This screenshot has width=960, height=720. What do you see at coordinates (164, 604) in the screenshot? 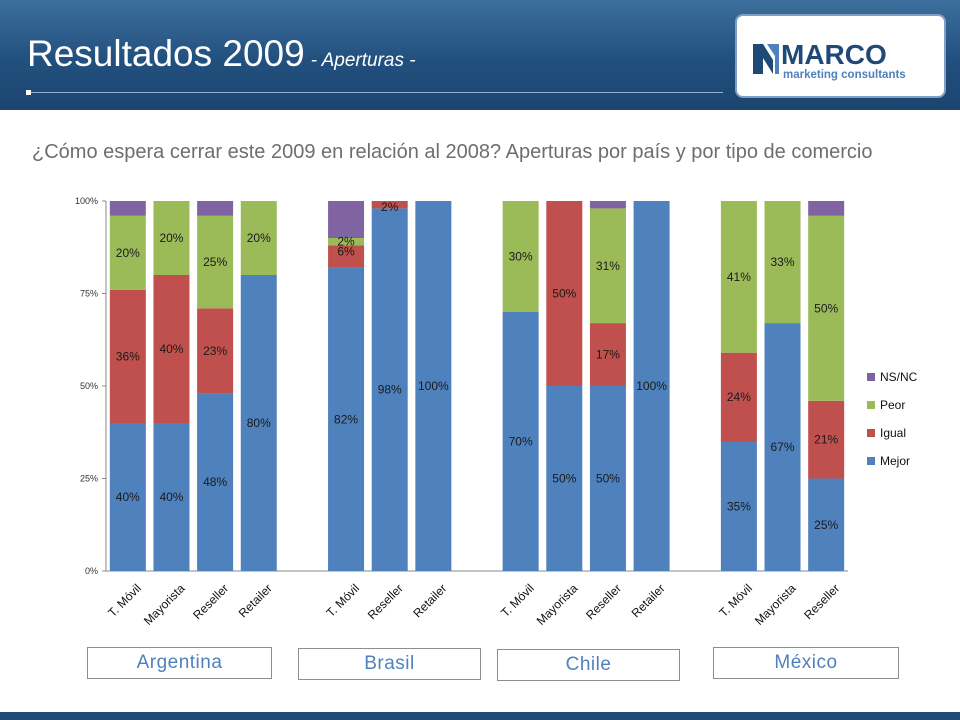
I see `x-category-label: Mayorista` at bounding box center [164, 604].